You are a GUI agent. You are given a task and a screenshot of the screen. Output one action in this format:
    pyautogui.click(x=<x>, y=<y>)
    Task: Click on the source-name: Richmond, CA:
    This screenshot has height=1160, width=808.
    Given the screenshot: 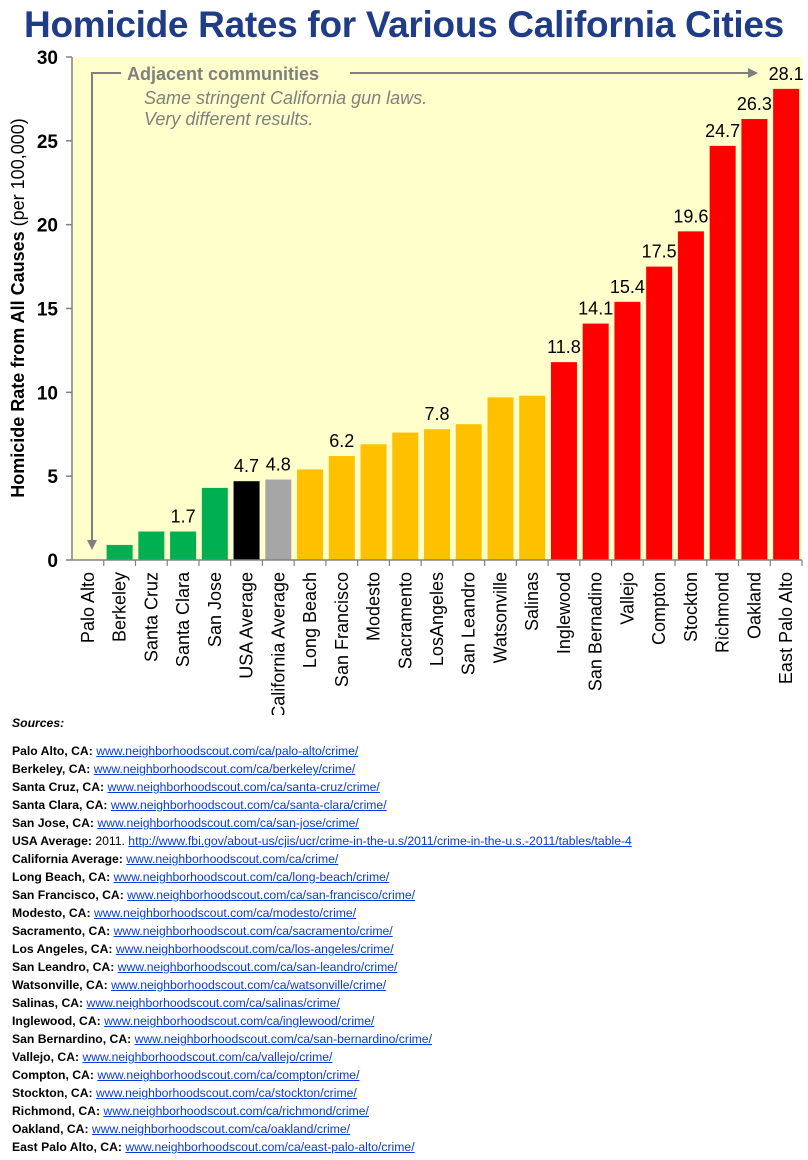 What is the action you would take?
    pyautogui.click(x=56, y=1111)
    